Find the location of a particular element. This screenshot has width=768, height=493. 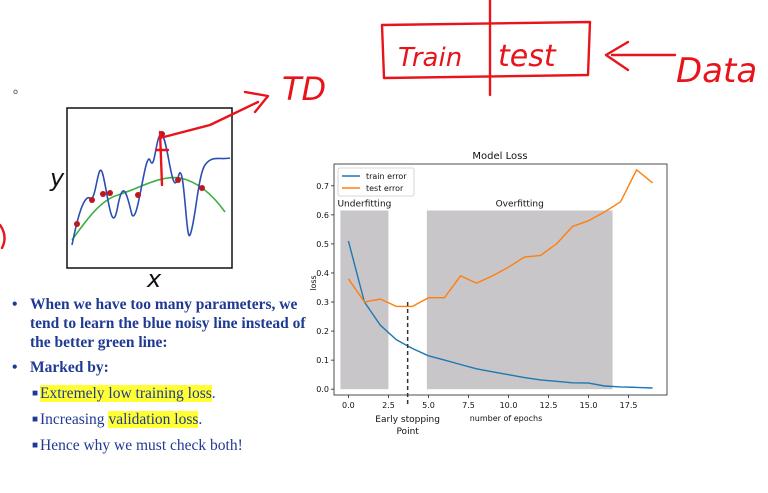

early-stopping-label-line2: Point is located at coordinates (407, 432).